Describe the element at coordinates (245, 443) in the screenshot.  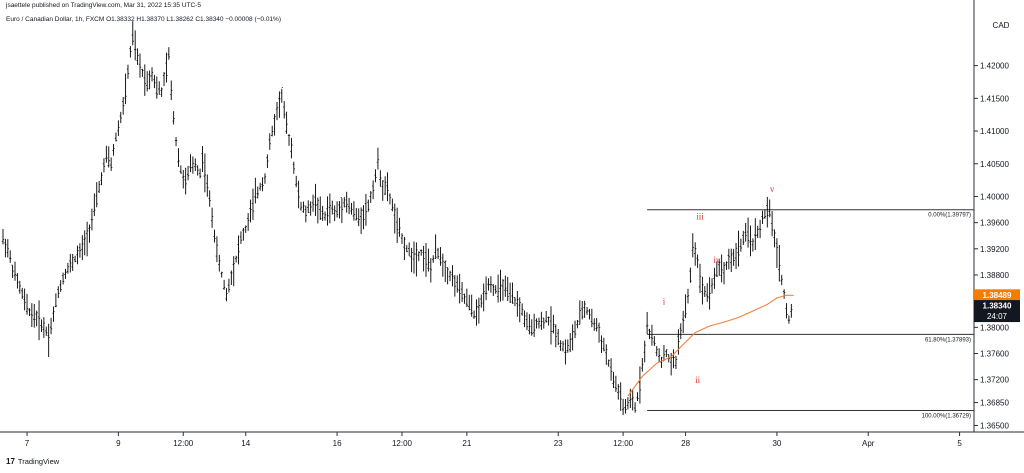
I see `x-tick-label: 14` at that location.